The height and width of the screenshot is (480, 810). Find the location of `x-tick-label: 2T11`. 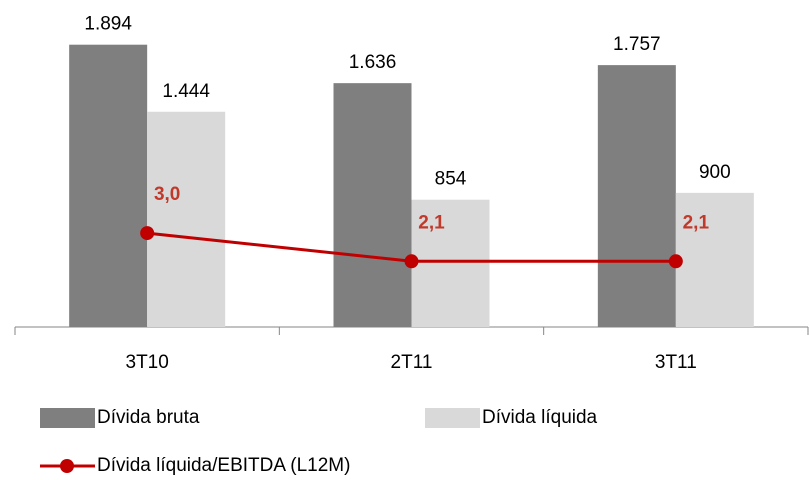

x-tick-label: 2T11 is located at coordinates (412, 362).